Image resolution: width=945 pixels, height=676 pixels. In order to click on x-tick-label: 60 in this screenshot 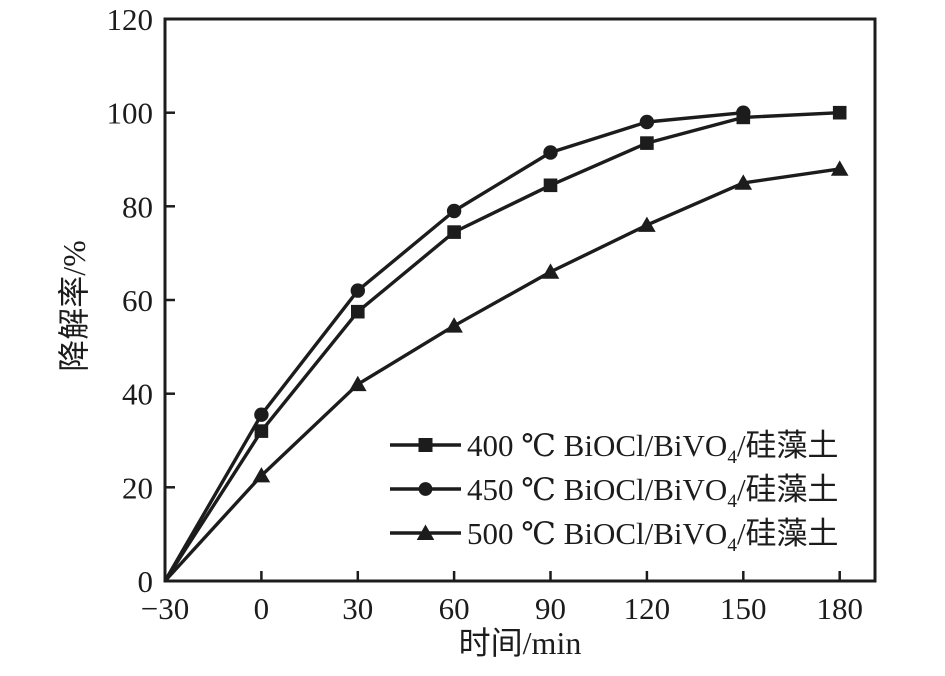, I will do `click(454, 608)`.